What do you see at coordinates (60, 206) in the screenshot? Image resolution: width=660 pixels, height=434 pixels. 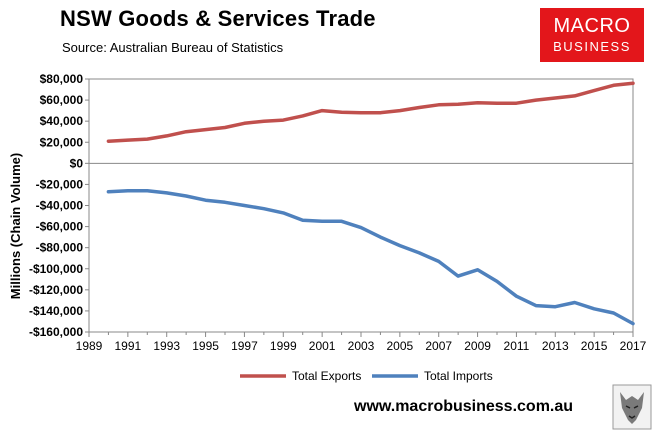 I see `y-tick-label: -$40,000` at bounding box center [60, 206].